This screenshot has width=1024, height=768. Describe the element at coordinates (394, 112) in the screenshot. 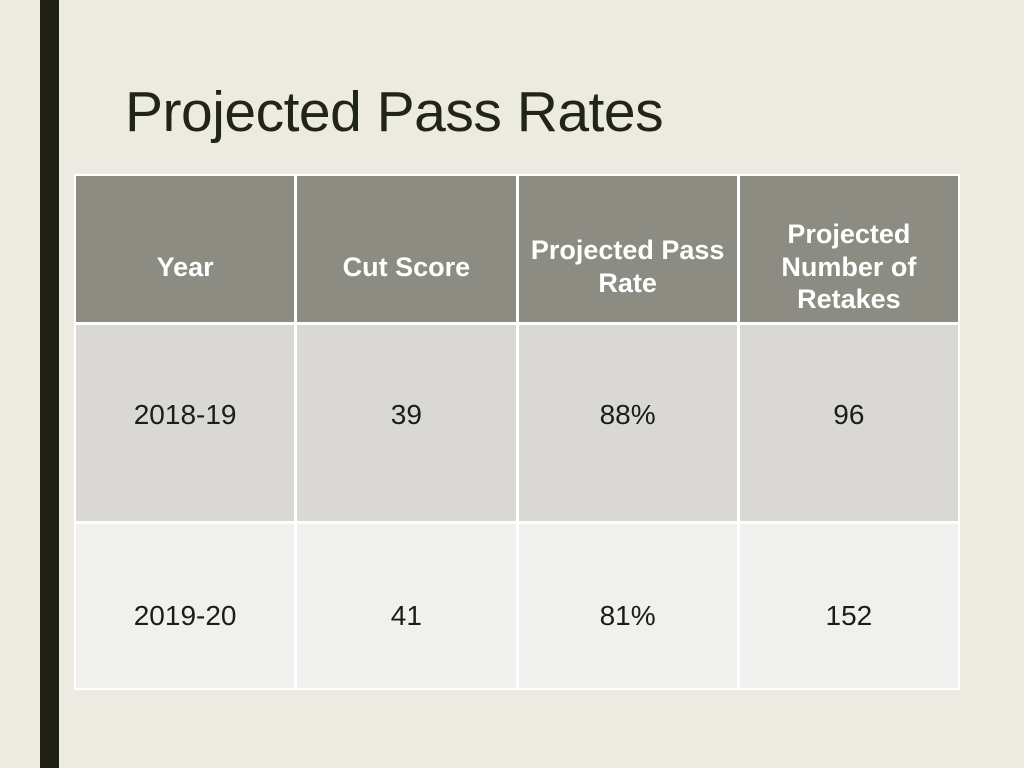

I see `slide-title: Projected Pass Rates` at that location.